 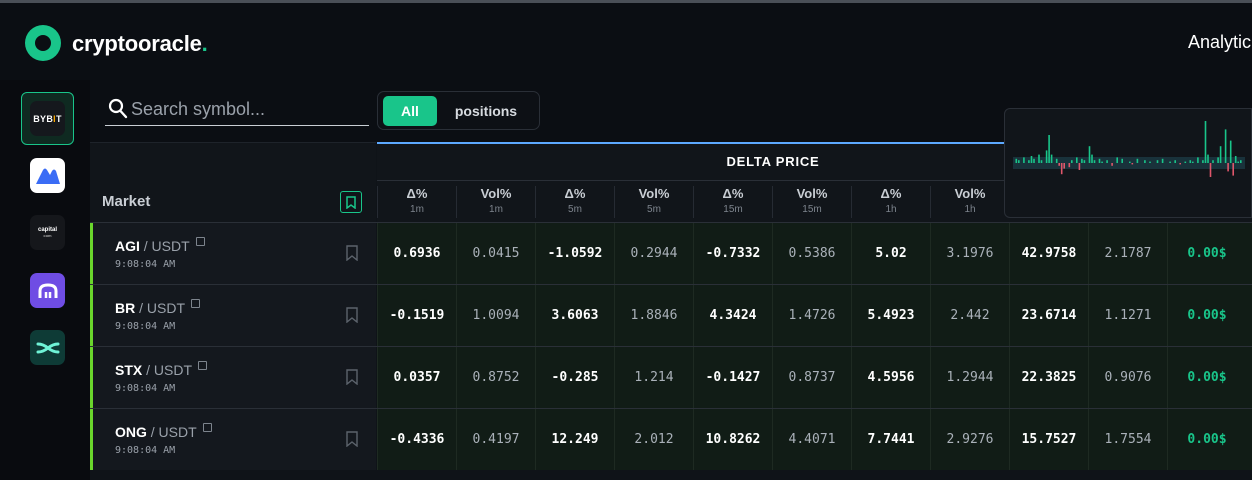 I want to click on market-column-header: Market, so click(x=233, y=182).